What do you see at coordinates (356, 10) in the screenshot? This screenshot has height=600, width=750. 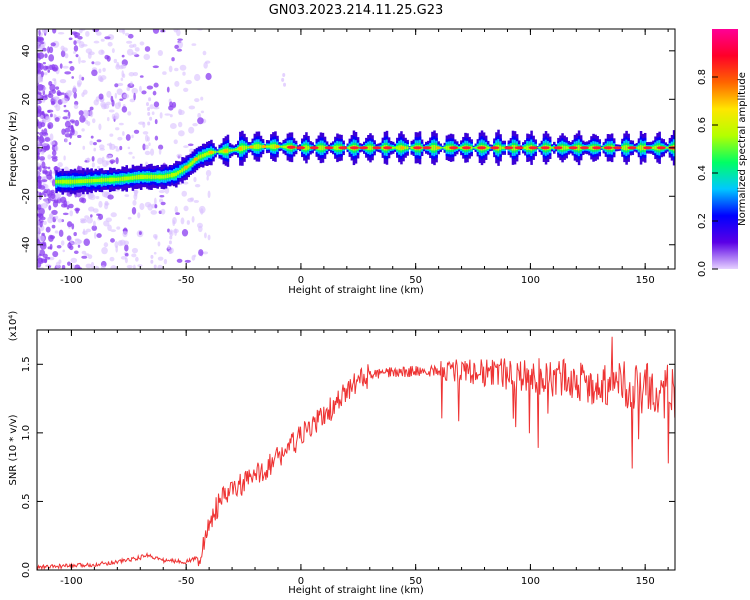 I see `figure-title: GN03.2023.214.11.25.G23` at bounding box center [356, 10].